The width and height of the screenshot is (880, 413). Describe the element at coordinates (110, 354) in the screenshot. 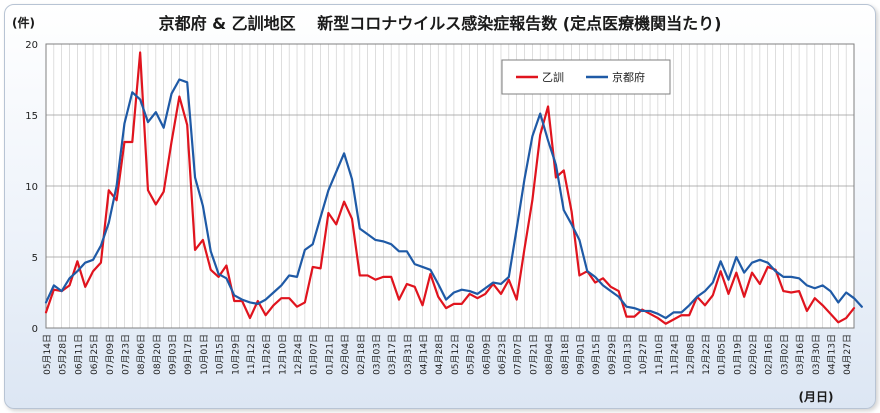

I see `x-tick-label: 07月09日` at that location.